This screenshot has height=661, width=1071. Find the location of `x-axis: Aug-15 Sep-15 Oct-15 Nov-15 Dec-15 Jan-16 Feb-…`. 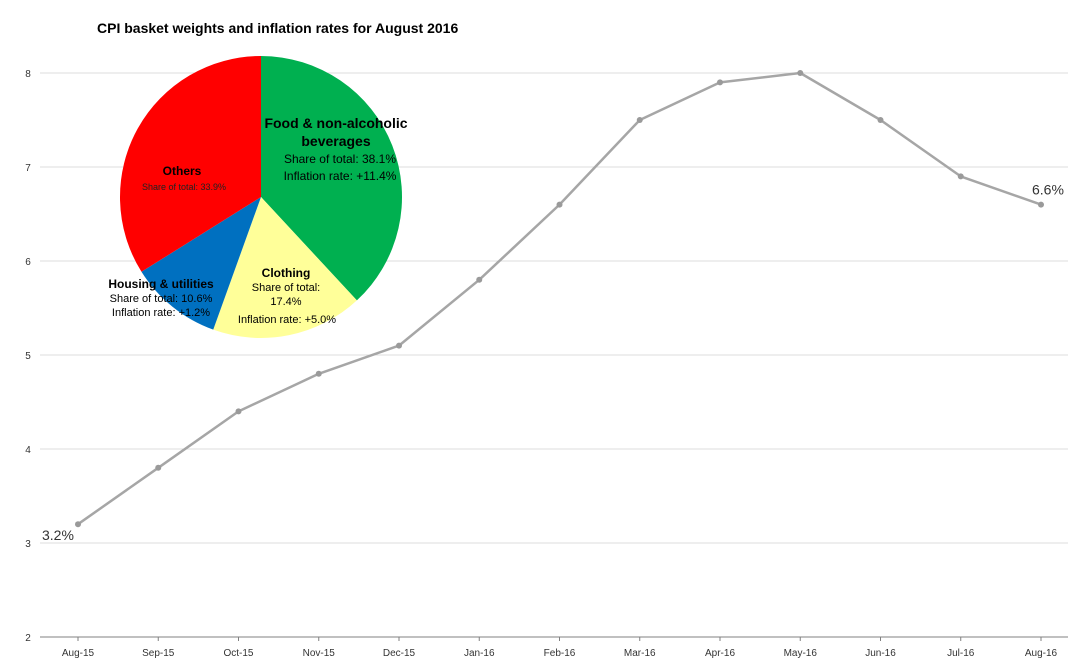

x-axis: Aug-15 Sep-15 Oct-15 Nov-15 Dec-15 Jan-16 Feb-… is located at coordinates (554, 647).